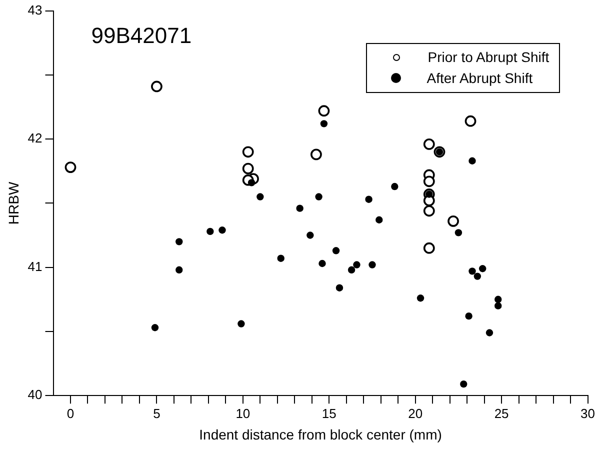 The height and width of the screenshot is (450, 598). I want to click on y-axis-title: HRBW, so click(13, 203).